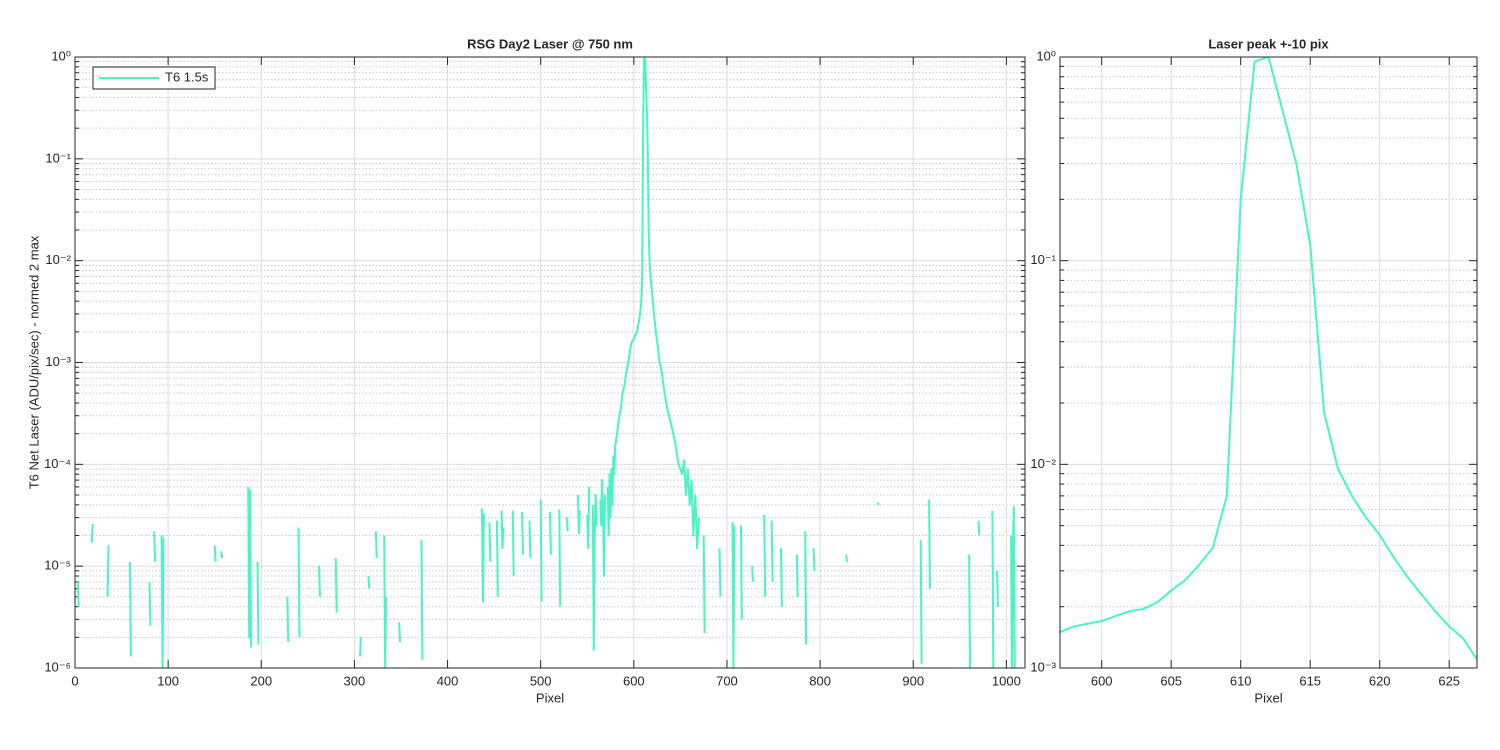  What do you see at coordinates (57, 565) in the screenshot?
I see `y-tick-label: 10⁻⁵` at bounding box center [57, 565].